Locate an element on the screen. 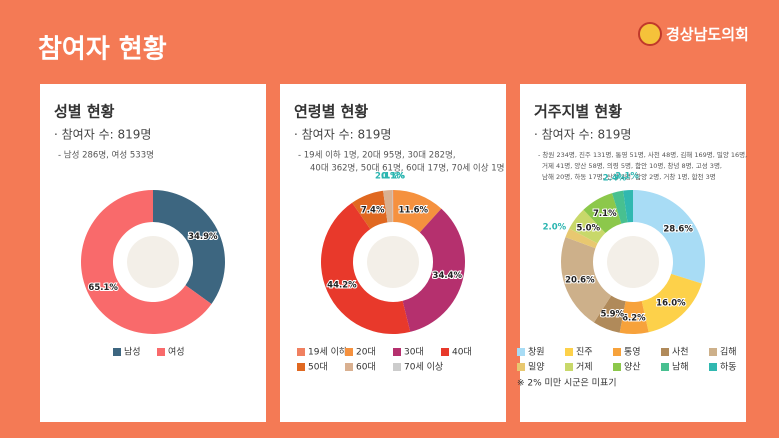  note: - 남성 286명, 여성 533명 is located at coordinates (106, 155).